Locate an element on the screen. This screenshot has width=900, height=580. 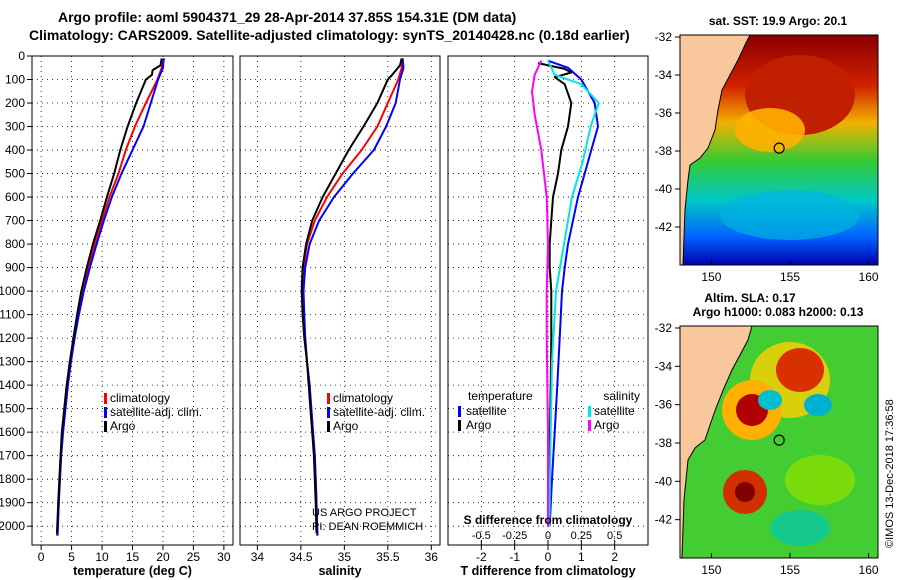
diff-legend-s-swatch is located at coordinates (589, 411).